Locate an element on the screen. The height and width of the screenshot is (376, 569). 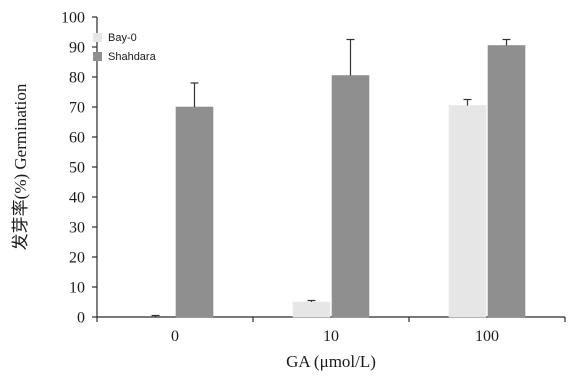
y-tick-label: 30 is located at coordinates (77, 228).